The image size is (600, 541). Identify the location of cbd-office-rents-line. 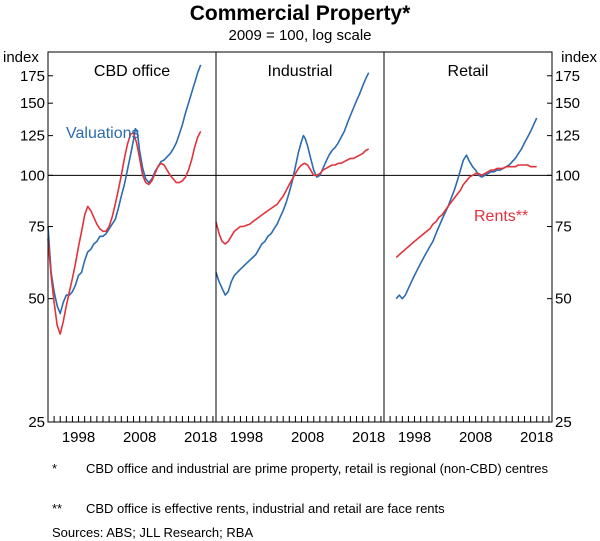
(124, 233).